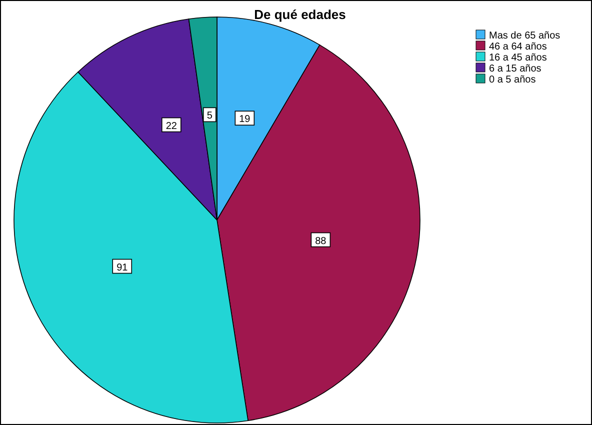 The width and height of the screenshot is (592, 425). What do you see at coordinates (172, 126) in the screenshot?
I see `data-label: 22` at bounding box center [172, 126].